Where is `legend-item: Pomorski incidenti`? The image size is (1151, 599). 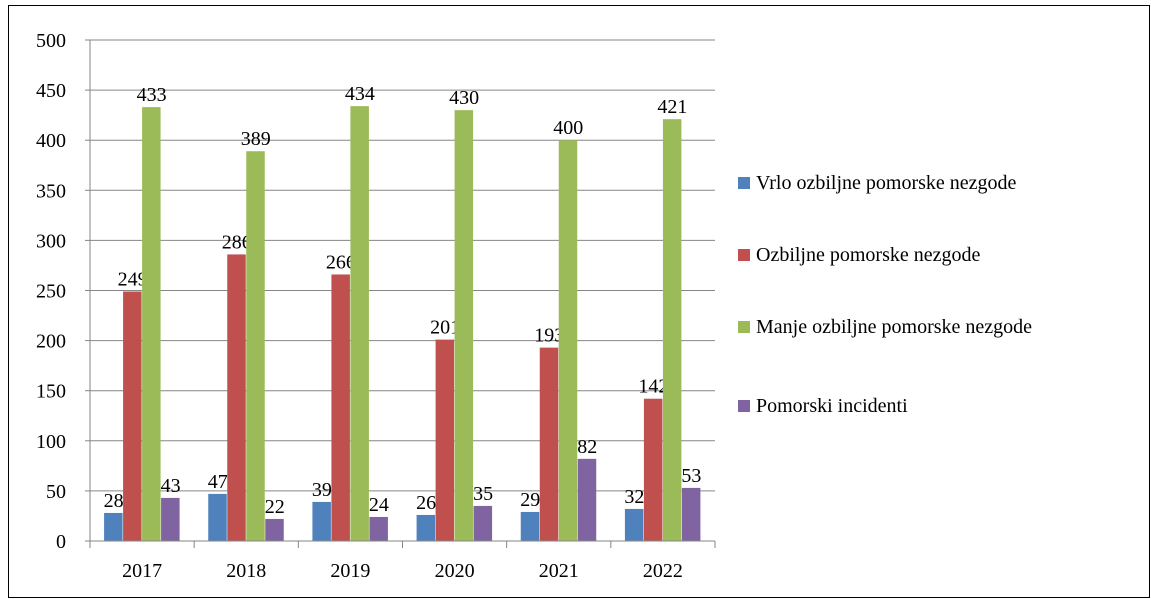 legend-item: Pomorski incidenti is located at coordinates (933, 406).